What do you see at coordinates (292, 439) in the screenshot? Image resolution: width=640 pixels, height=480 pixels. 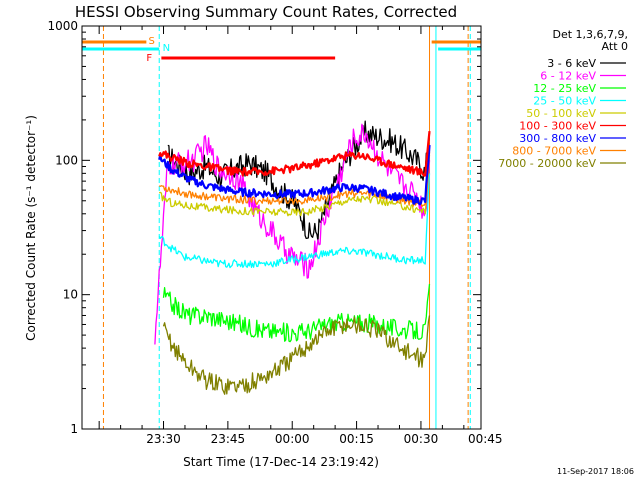 I see `x-tick-label: 00:00` at bounding box center [292, 439].